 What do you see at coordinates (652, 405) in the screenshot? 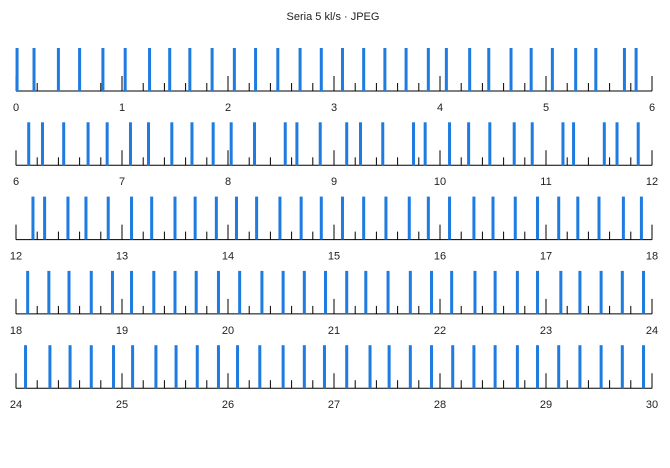
I see `x-tick-label: 30` at bounding box center [652, 405].